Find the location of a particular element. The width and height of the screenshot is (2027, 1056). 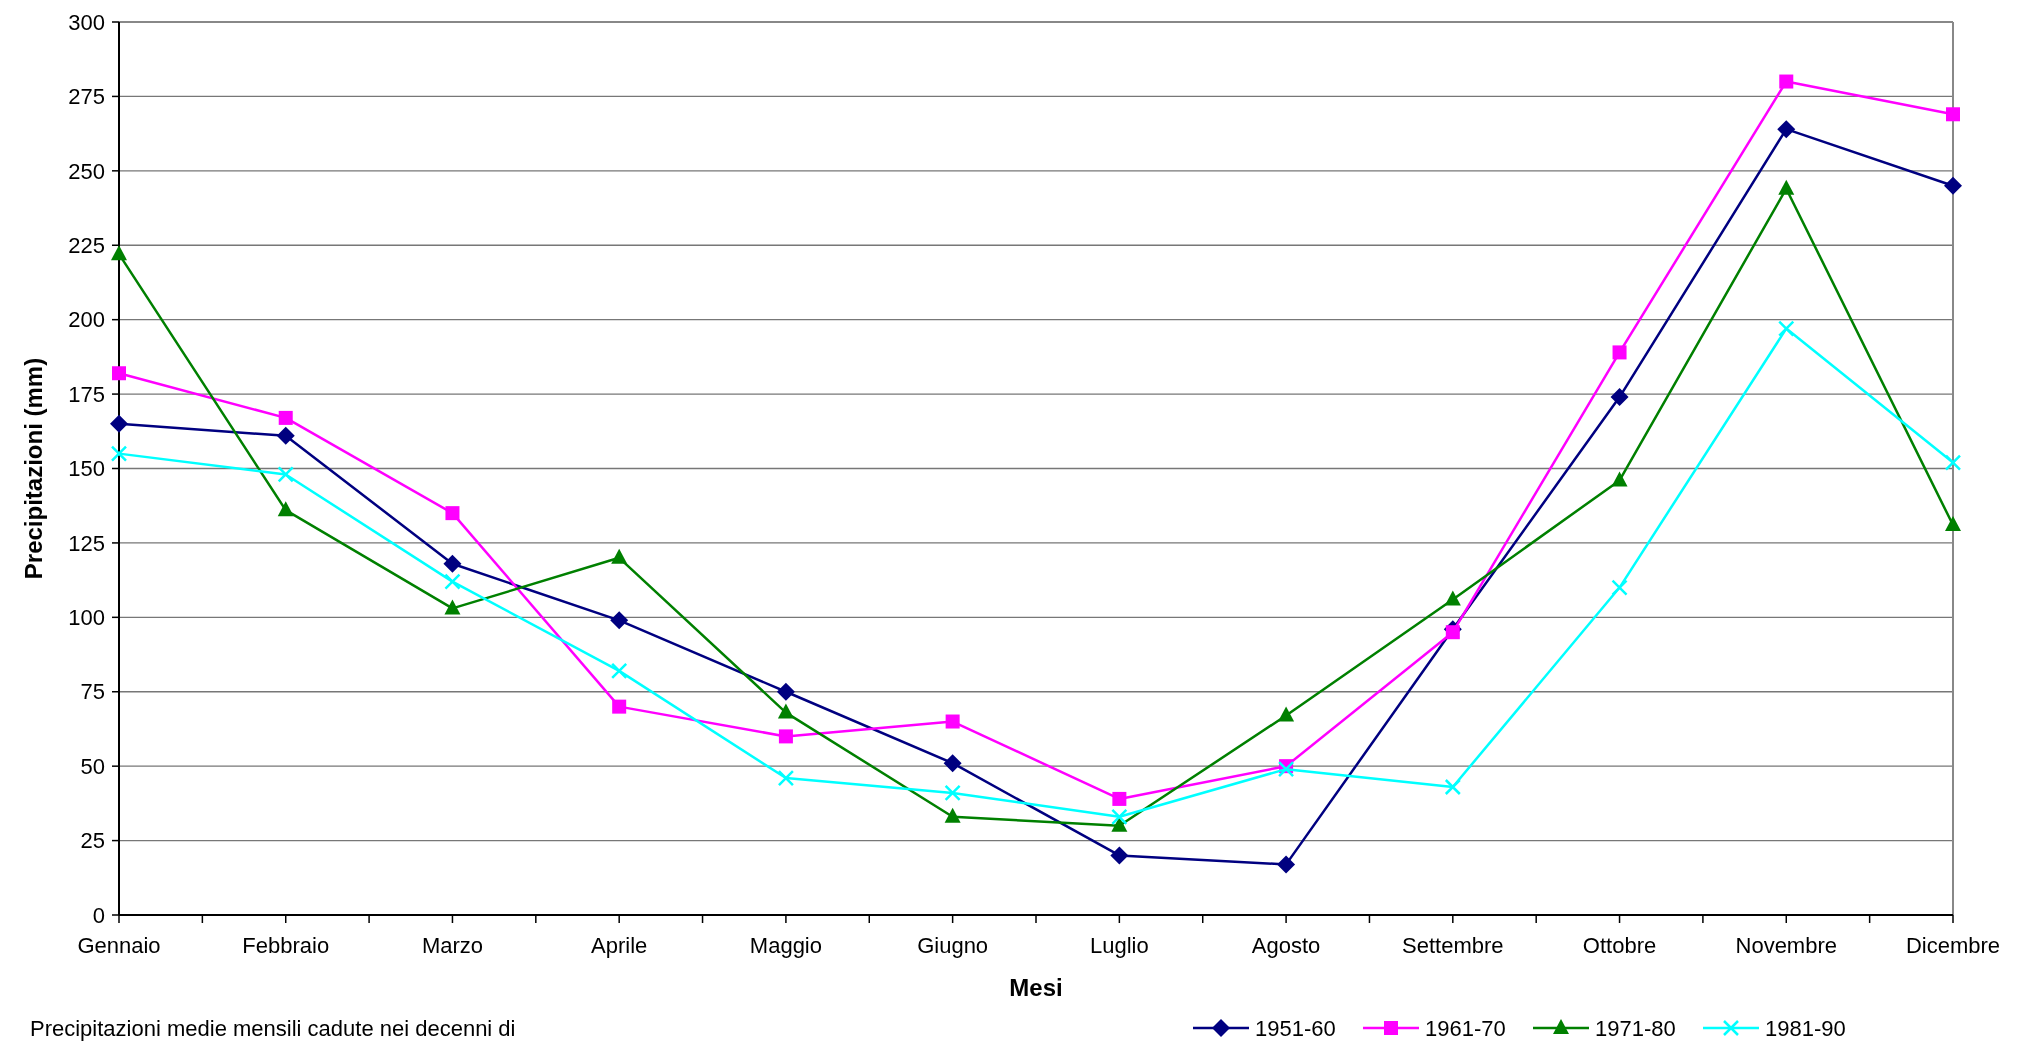

legend-label: 1961-70 is located at coordinates (1465, 1028).